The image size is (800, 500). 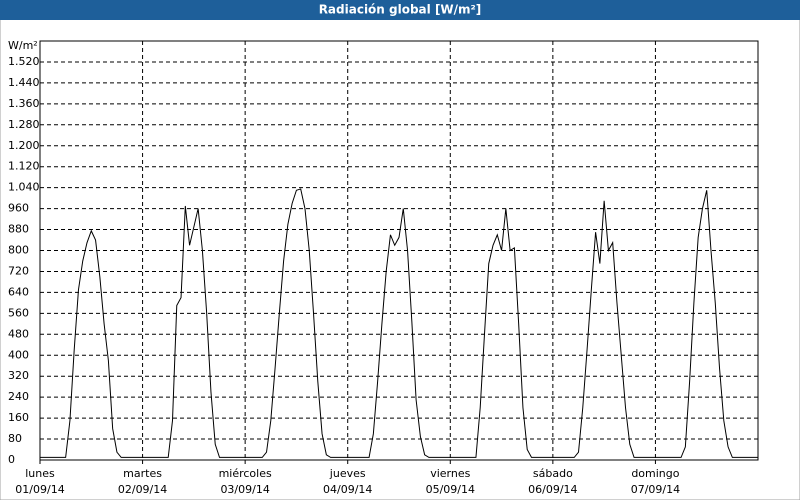 I want to click on y-tick-label: 960, so click(x=18, y=208).